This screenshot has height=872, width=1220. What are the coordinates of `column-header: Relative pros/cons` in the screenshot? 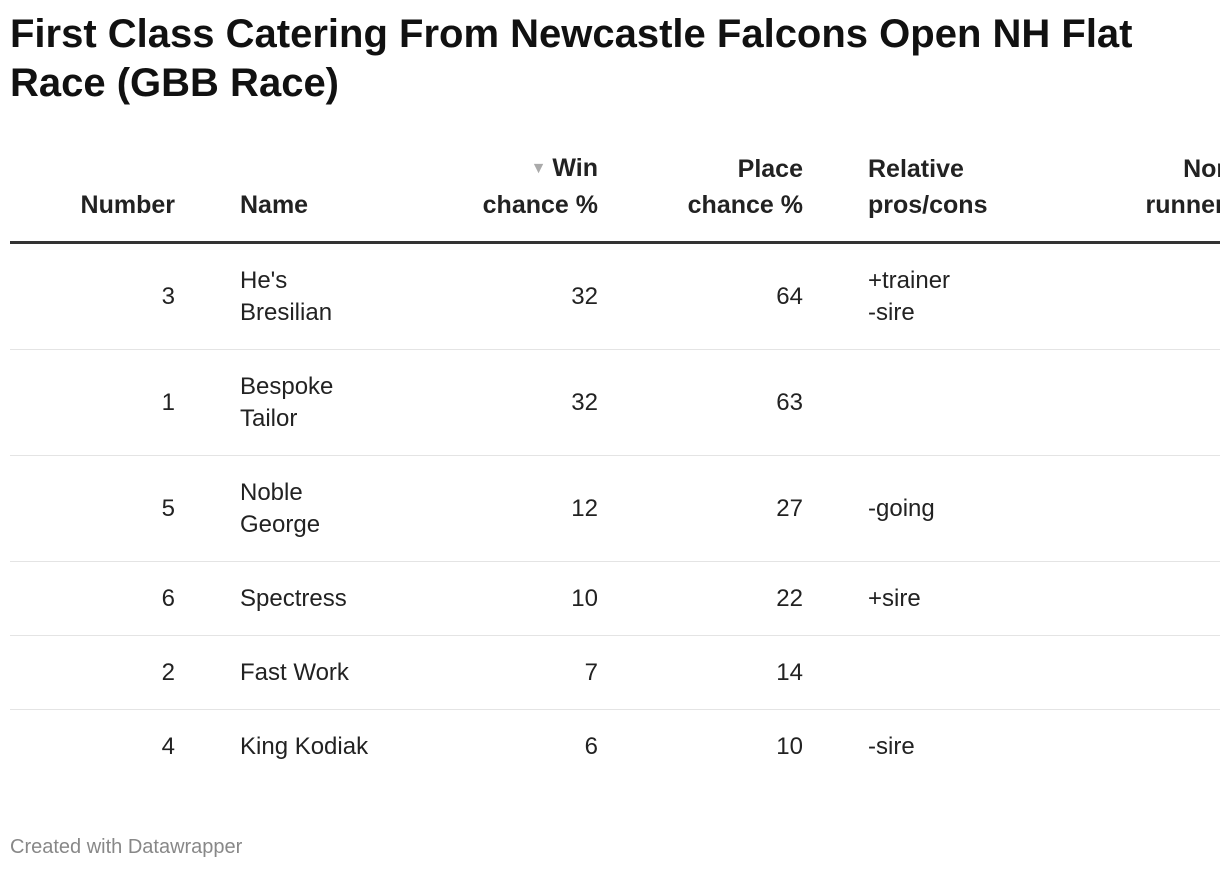 It's located at (936, 197).